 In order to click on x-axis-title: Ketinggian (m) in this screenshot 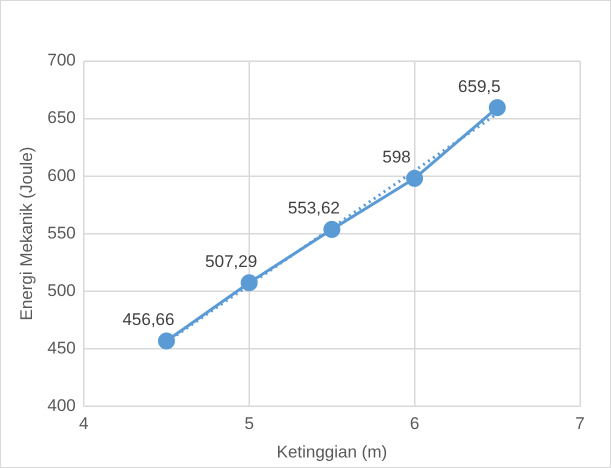, I will do `click(332, 452)`.